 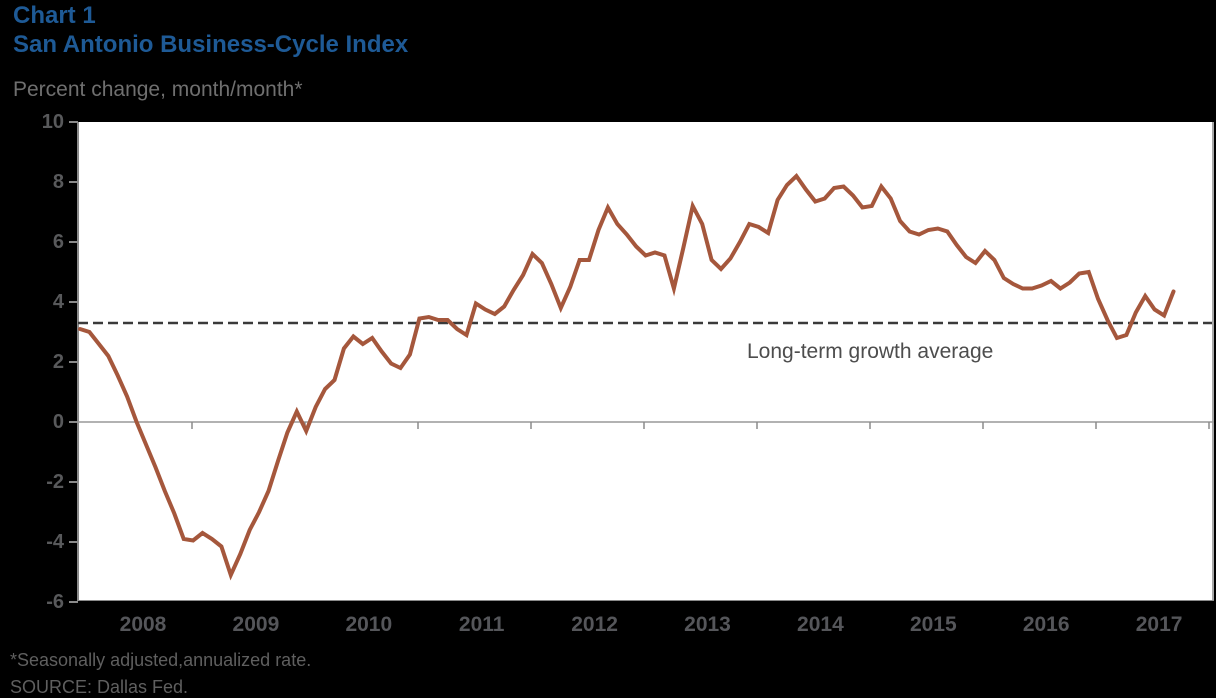 What do you see at coordinates (481, 624) in the screenshot?
I see `x-axis-year-label: 2011` at bounding box center [481, 624].